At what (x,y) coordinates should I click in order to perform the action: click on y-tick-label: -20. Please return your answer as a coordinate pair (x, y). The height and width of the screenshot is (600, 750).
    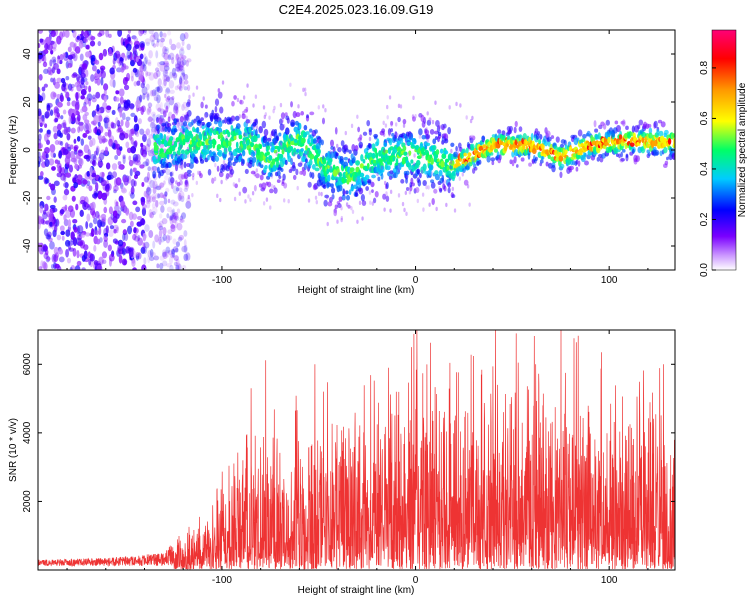
    Looking at the image, I should click on (27, 197).